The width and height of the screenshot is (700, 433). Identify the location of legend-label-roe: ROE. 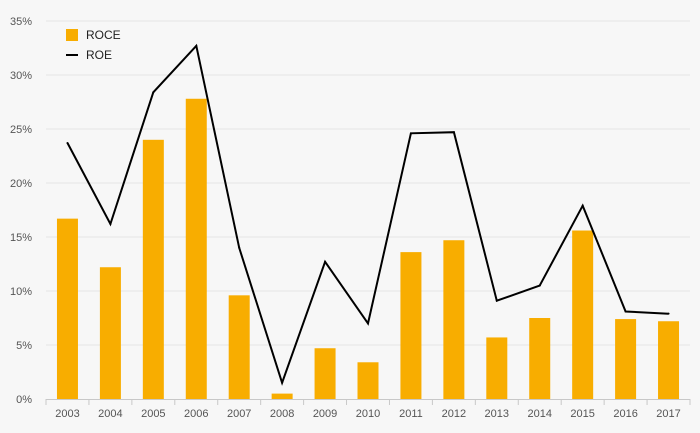
(99, 55).